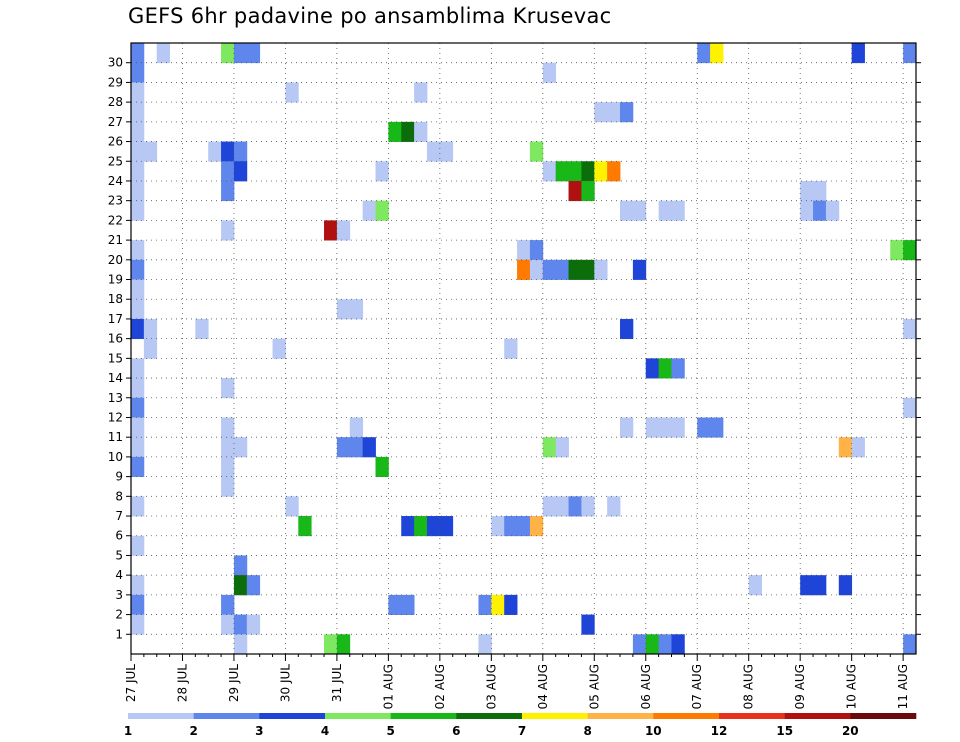 The image size is (960, 742). I want to click on y-tick-label: 27, so click(115, 122).